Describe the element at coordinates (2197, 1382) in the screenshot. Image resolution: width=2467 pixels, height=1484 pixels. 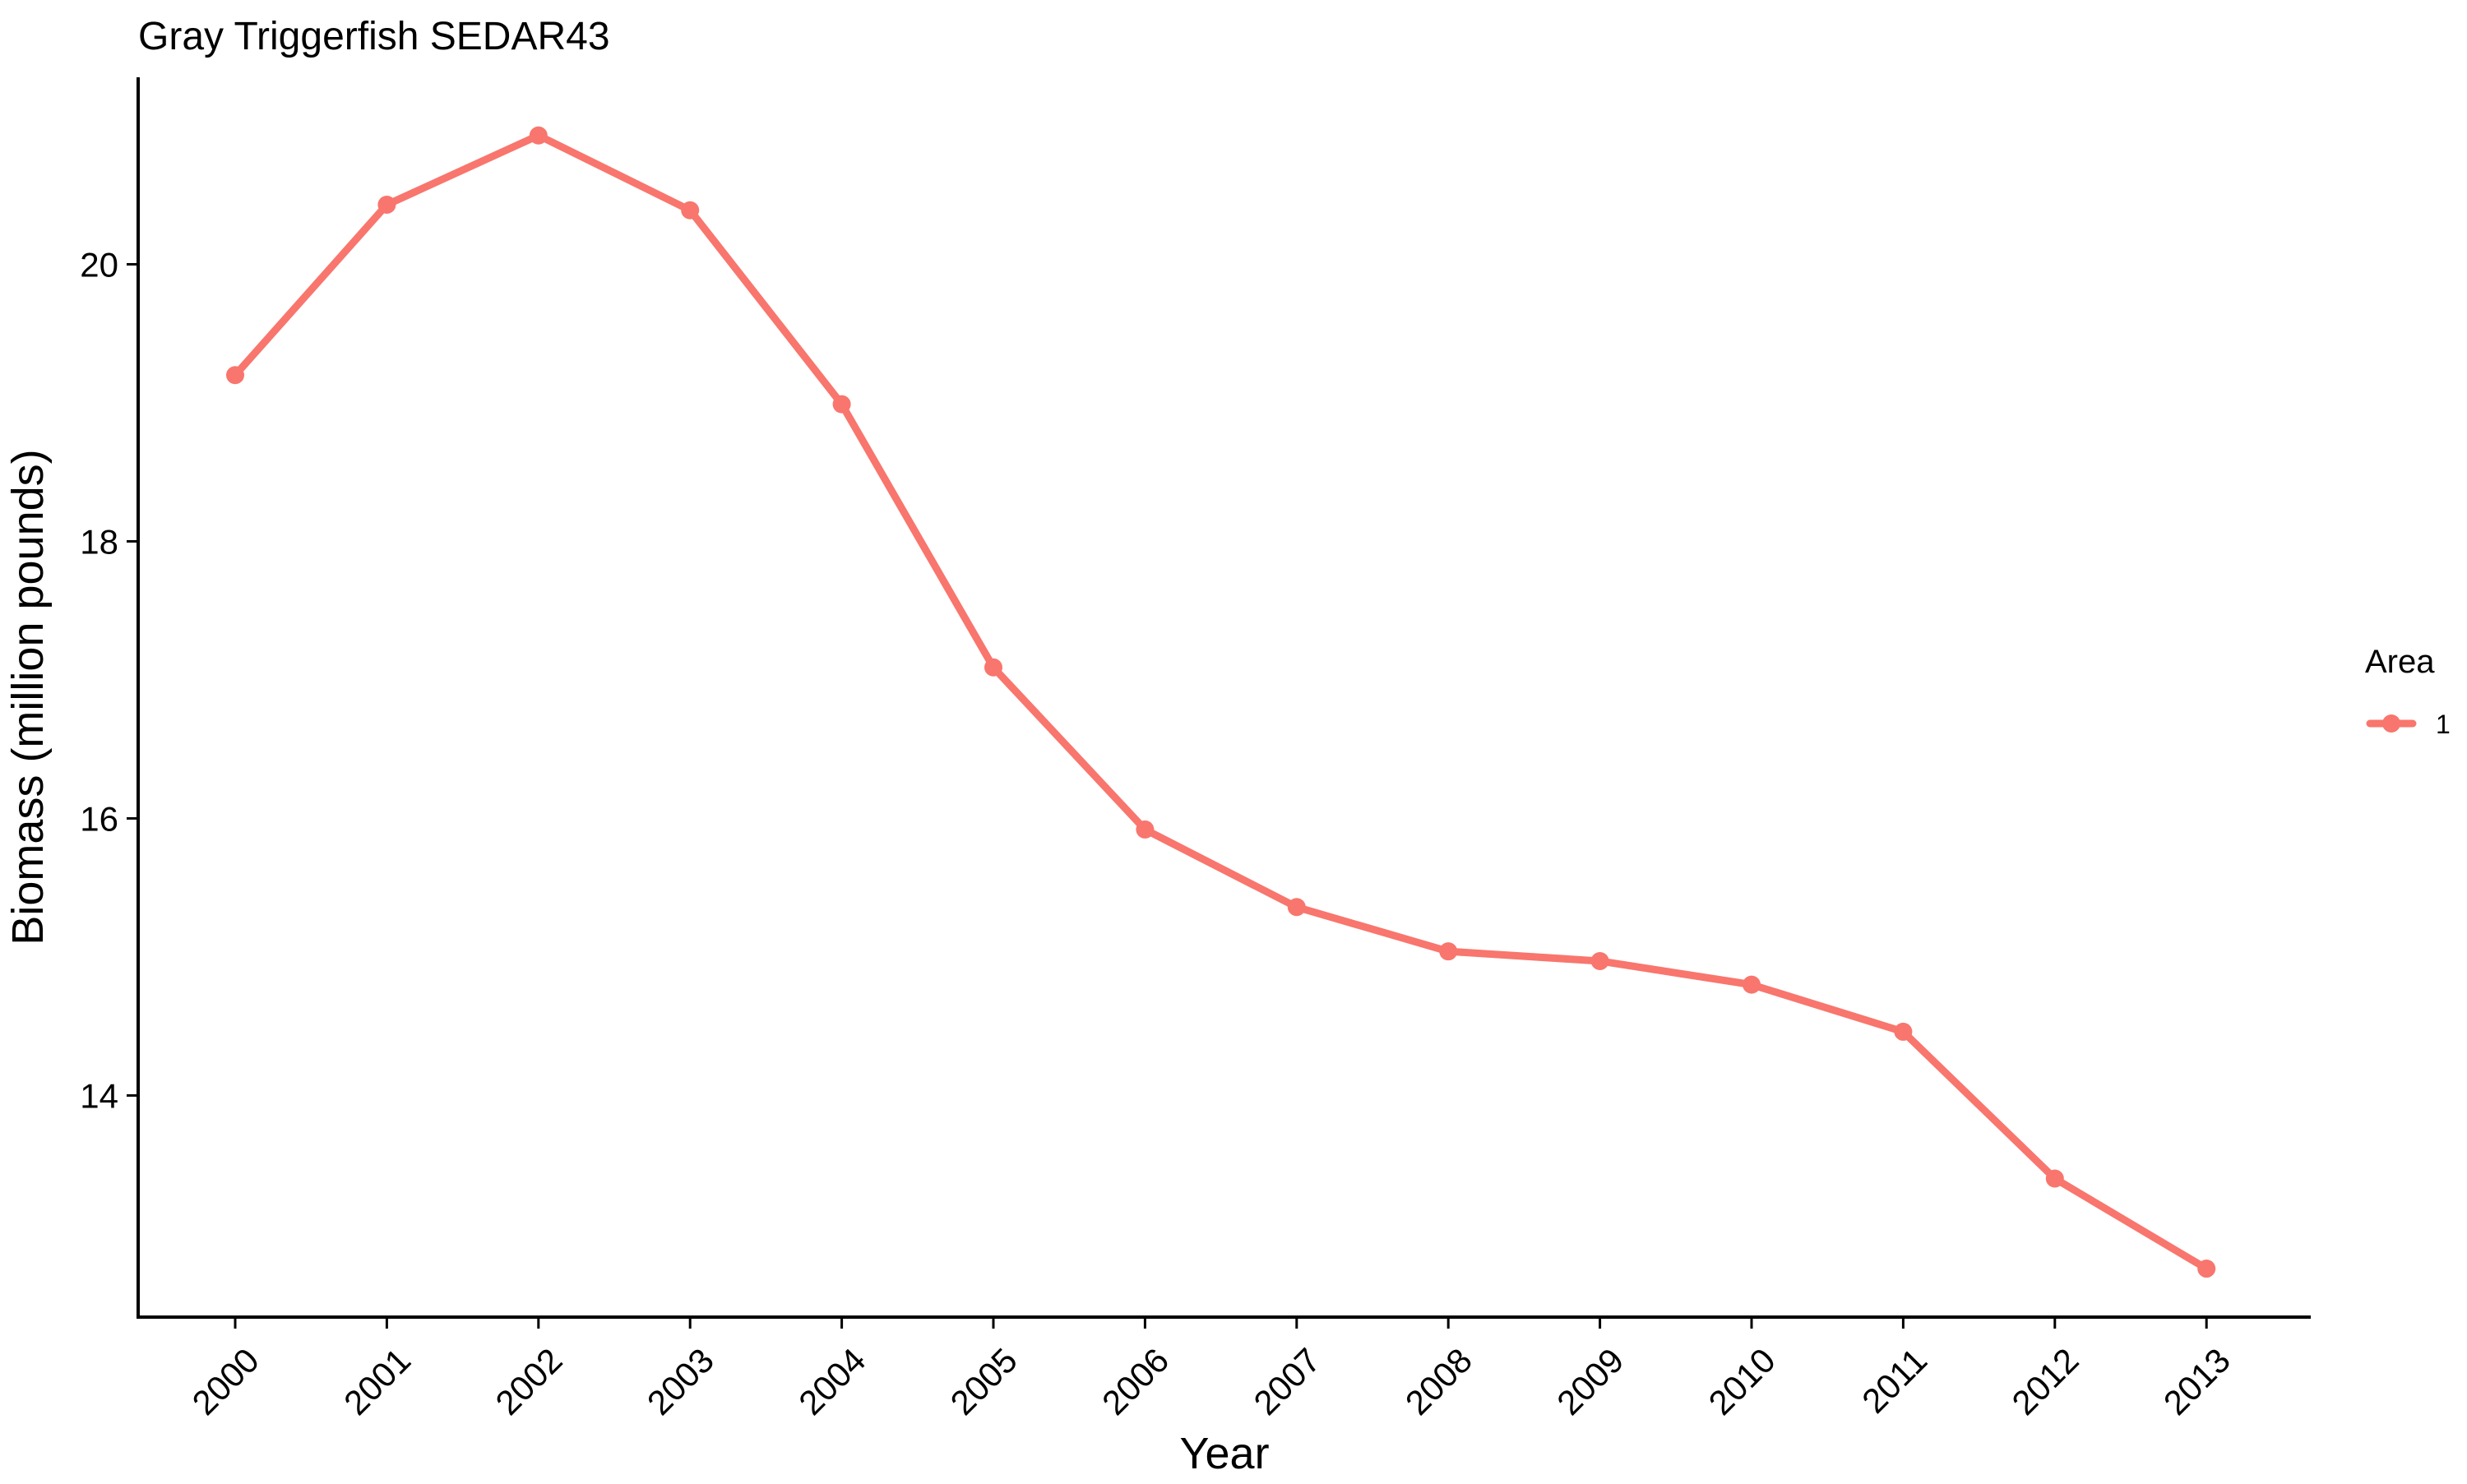
I see `x-tick-label: 2013` at that location.